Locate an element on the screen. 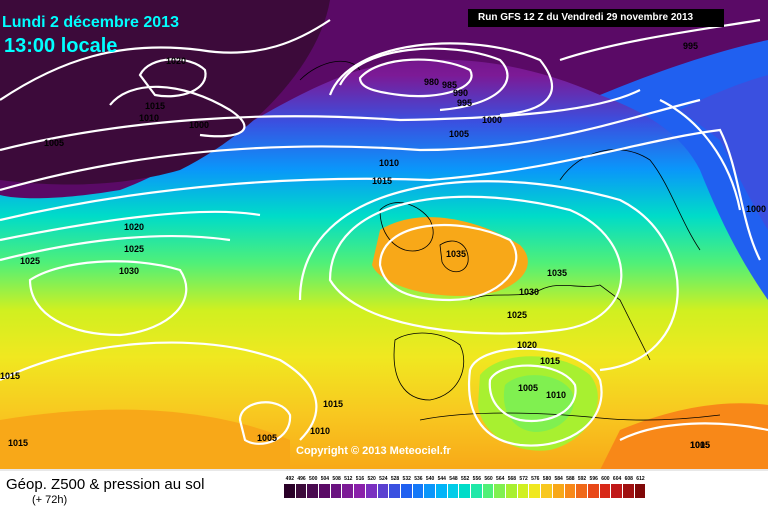 The height and width of the screenshot is (512, 768). divider is located at coordinates (384, 470).